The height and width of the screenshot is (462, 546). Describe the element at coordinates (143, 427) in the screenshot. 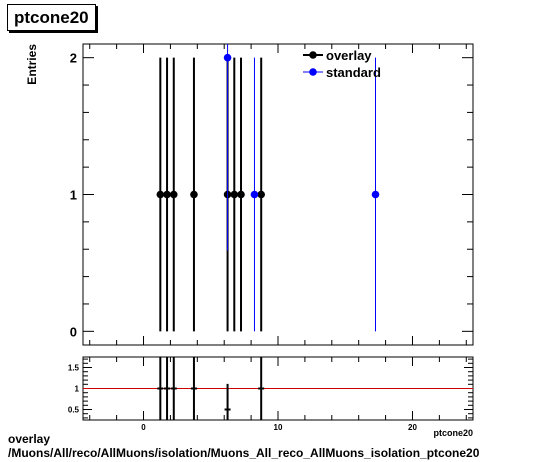

I see `x-tick-label: 0` at that location.